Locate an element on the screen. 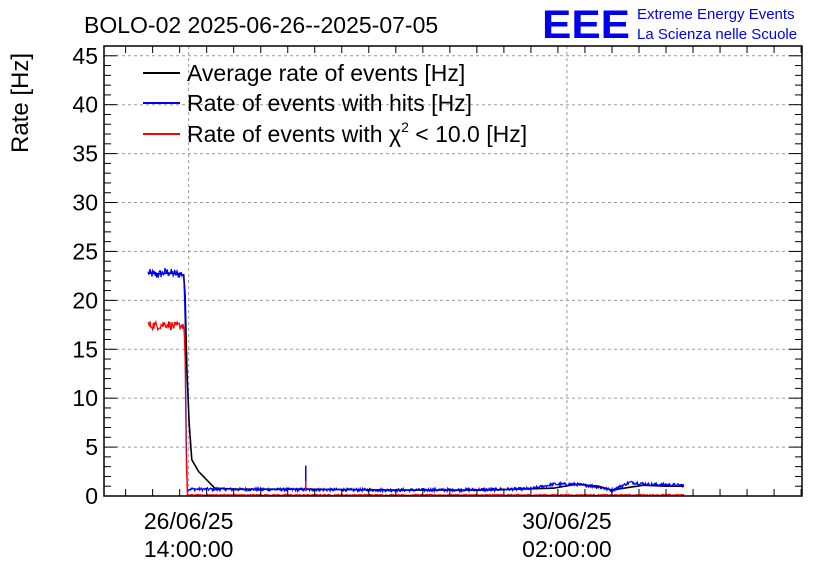 This screenshot has width=836, height=572. y-tick-label: 40 is located at coordinates (85, 105).